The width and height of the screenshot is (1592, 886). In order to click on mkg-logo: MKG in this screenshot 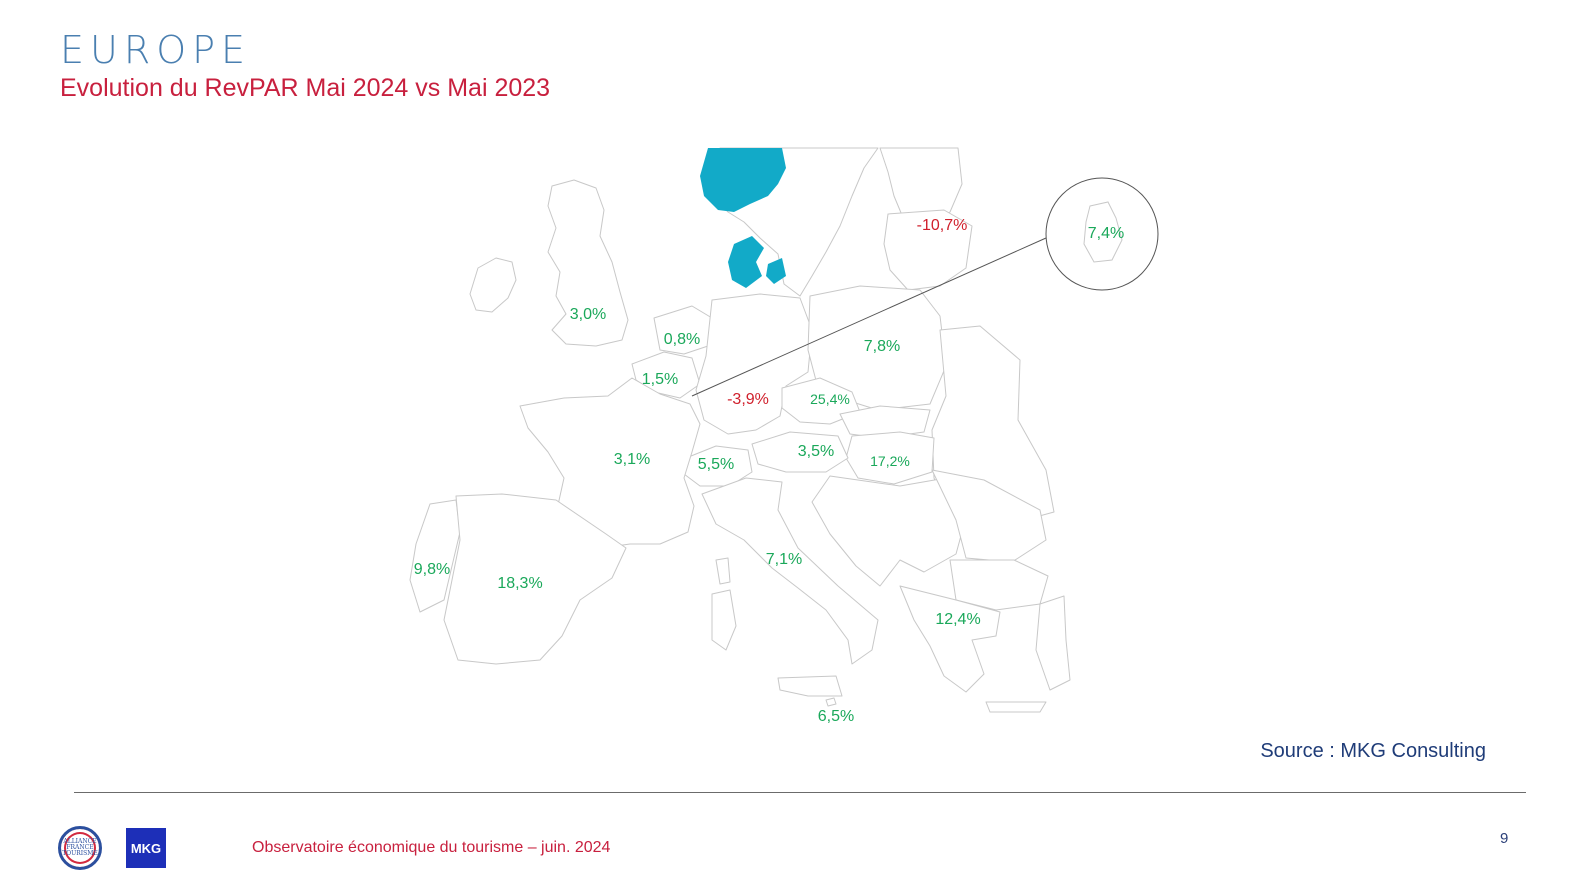, I will do `click(146, 848)`.